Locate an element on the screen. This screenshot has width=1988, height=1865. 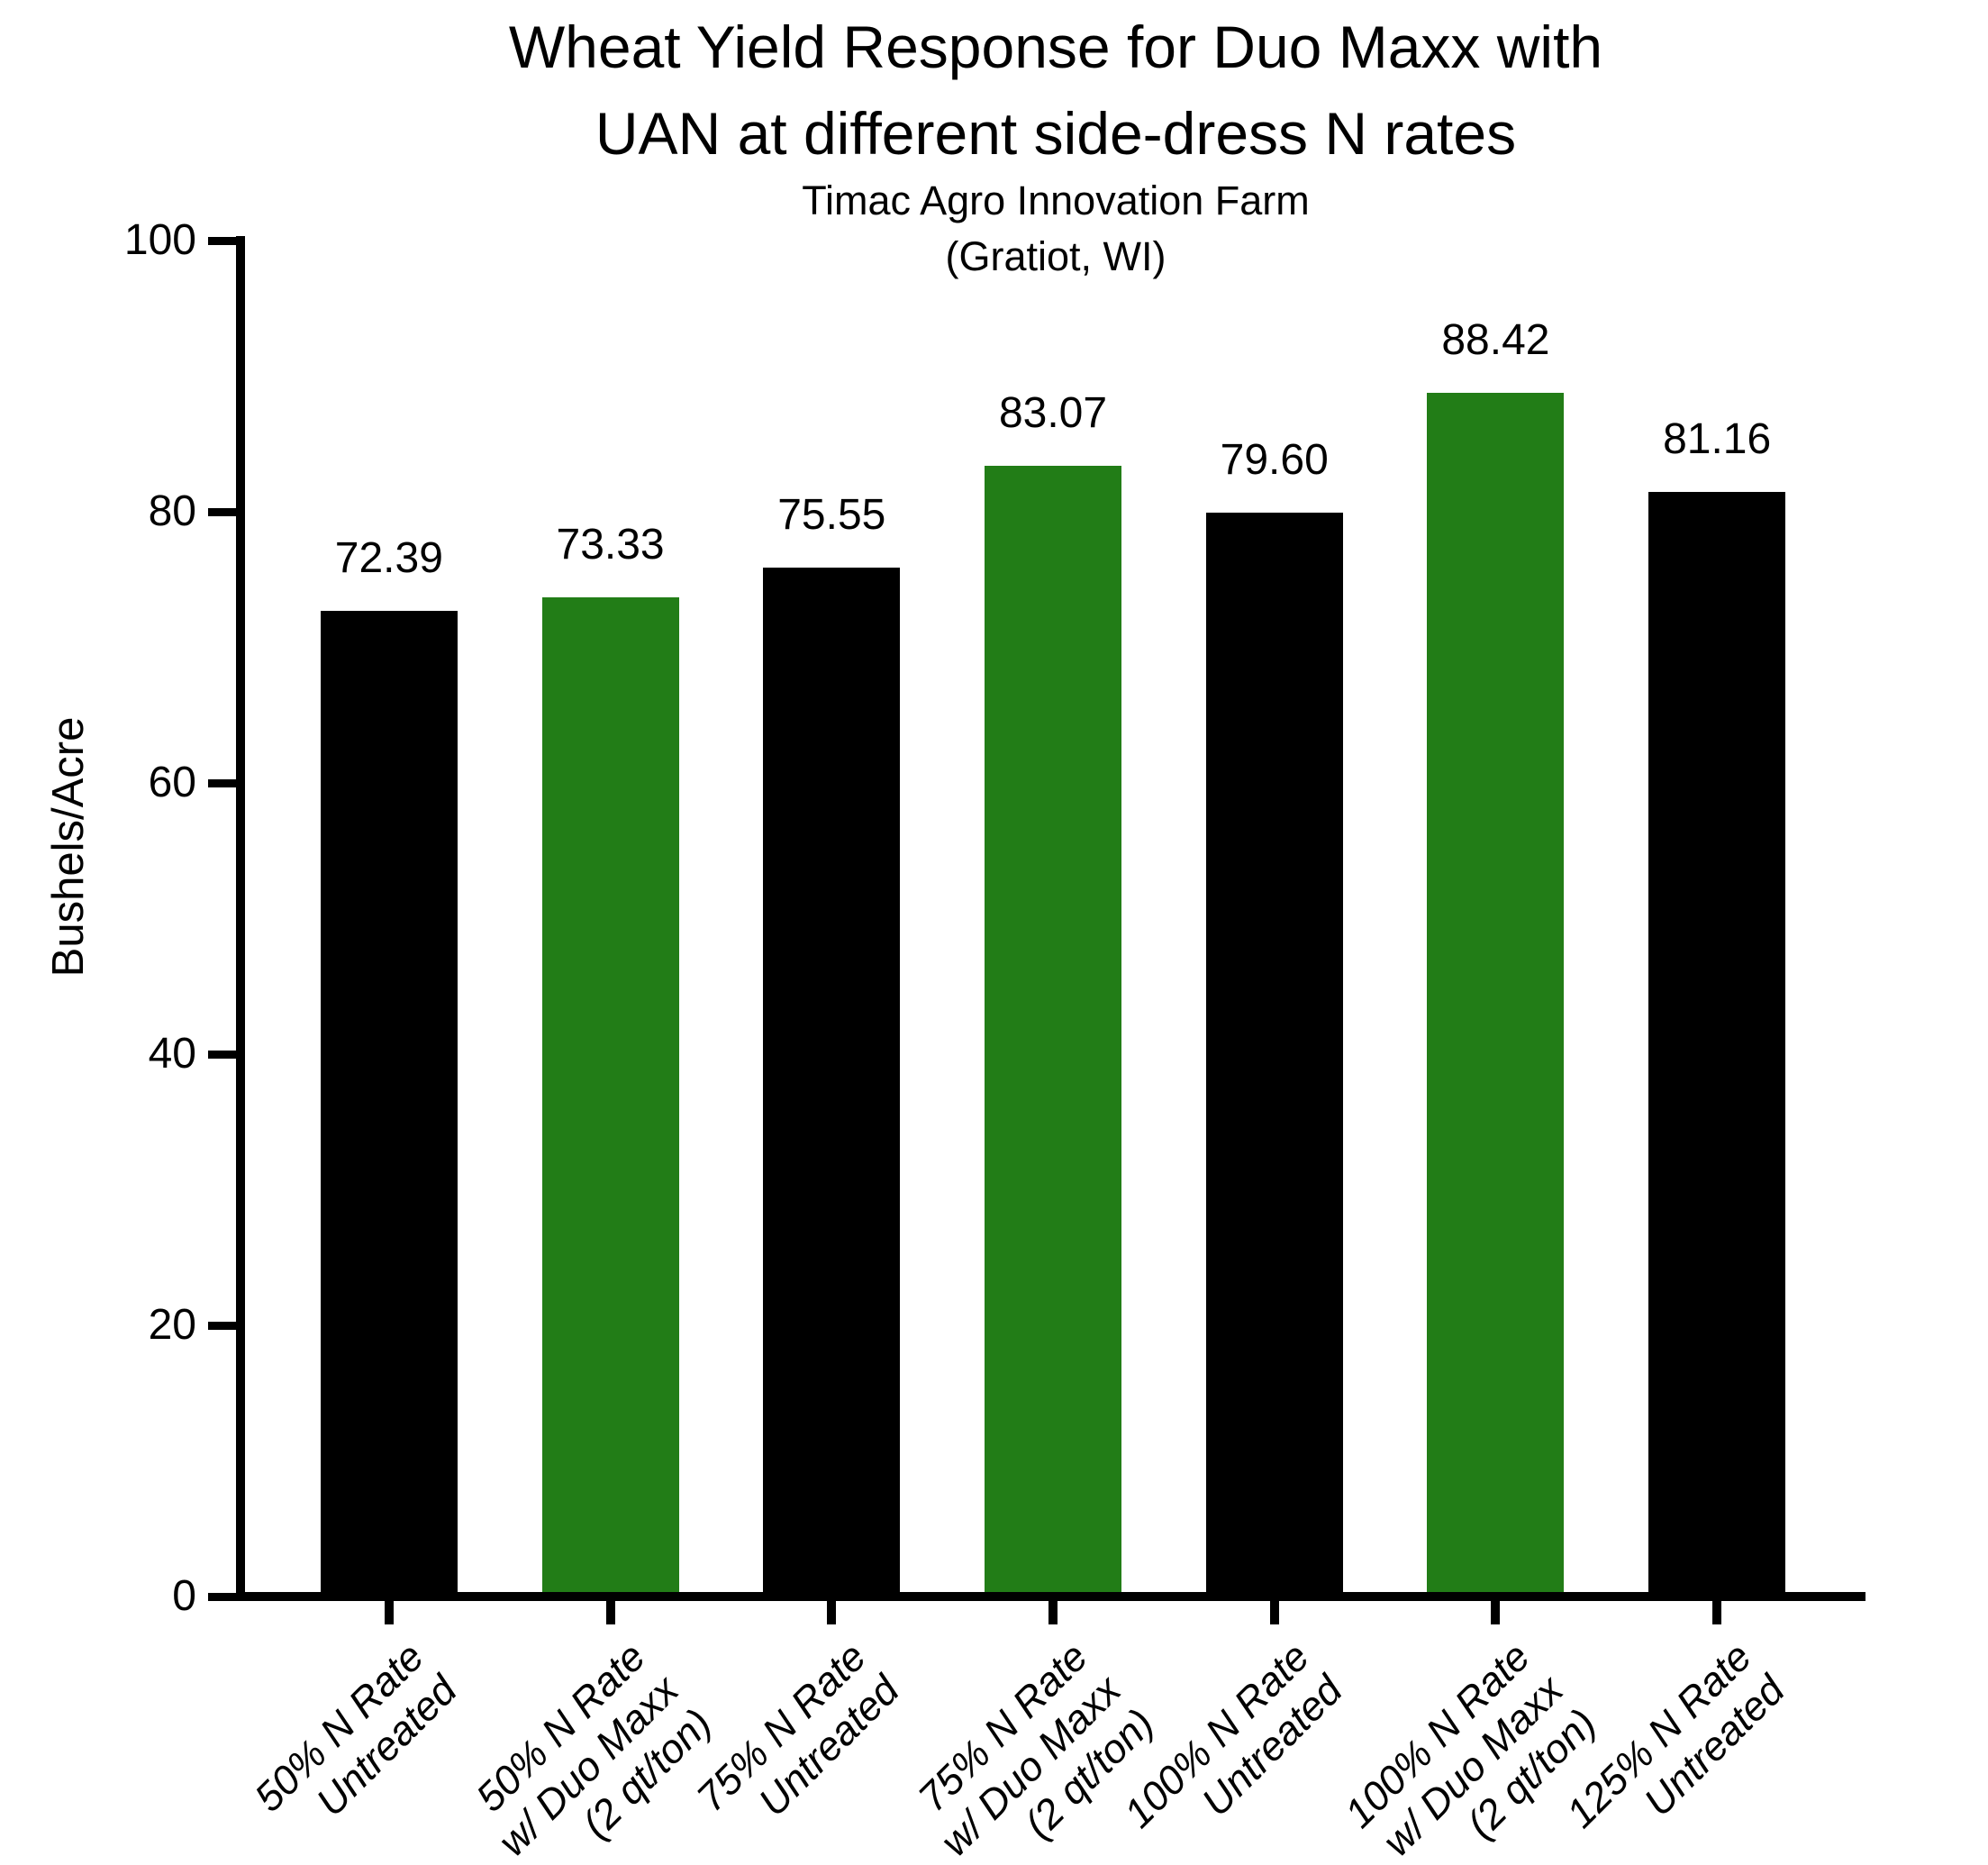
y-tick-label: 40 is located at coordinates (172, 1054).